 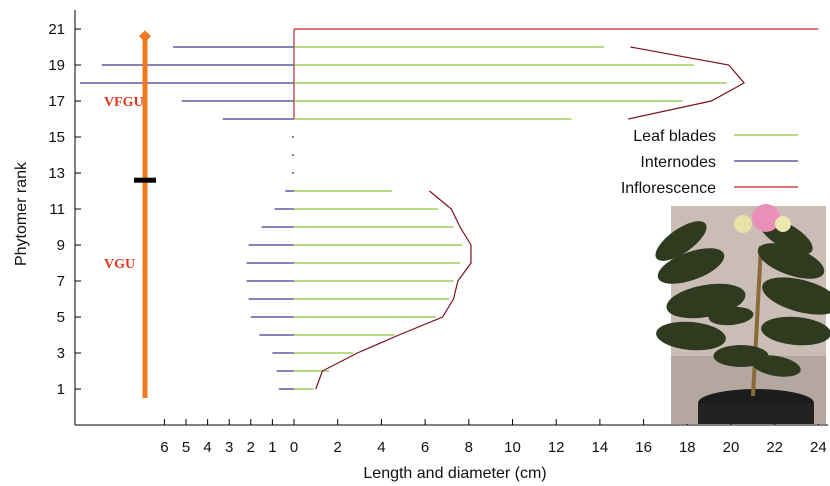 I want to click on envelope-lower, so click(x=393, y=290).